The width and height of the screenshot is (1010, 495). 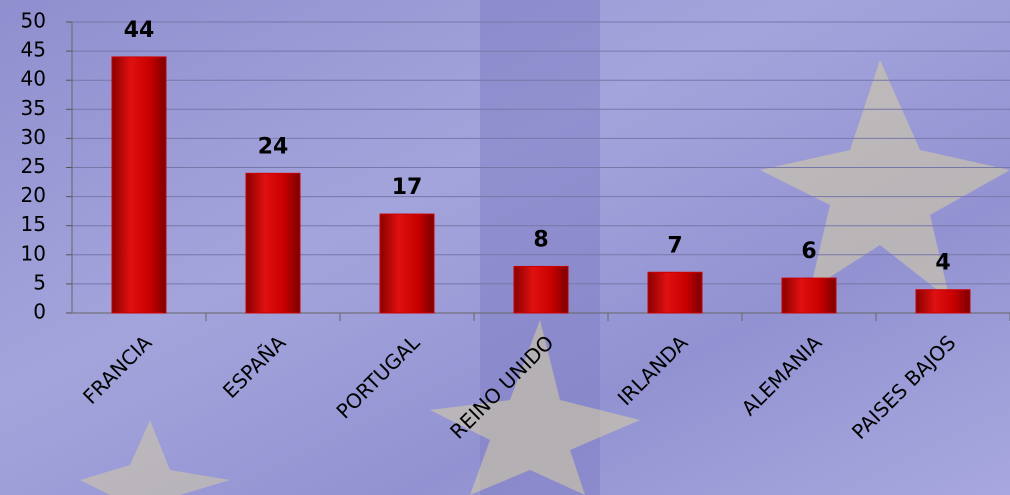 I want to click on y-tick-label: 5, so click(x=39, y=282).